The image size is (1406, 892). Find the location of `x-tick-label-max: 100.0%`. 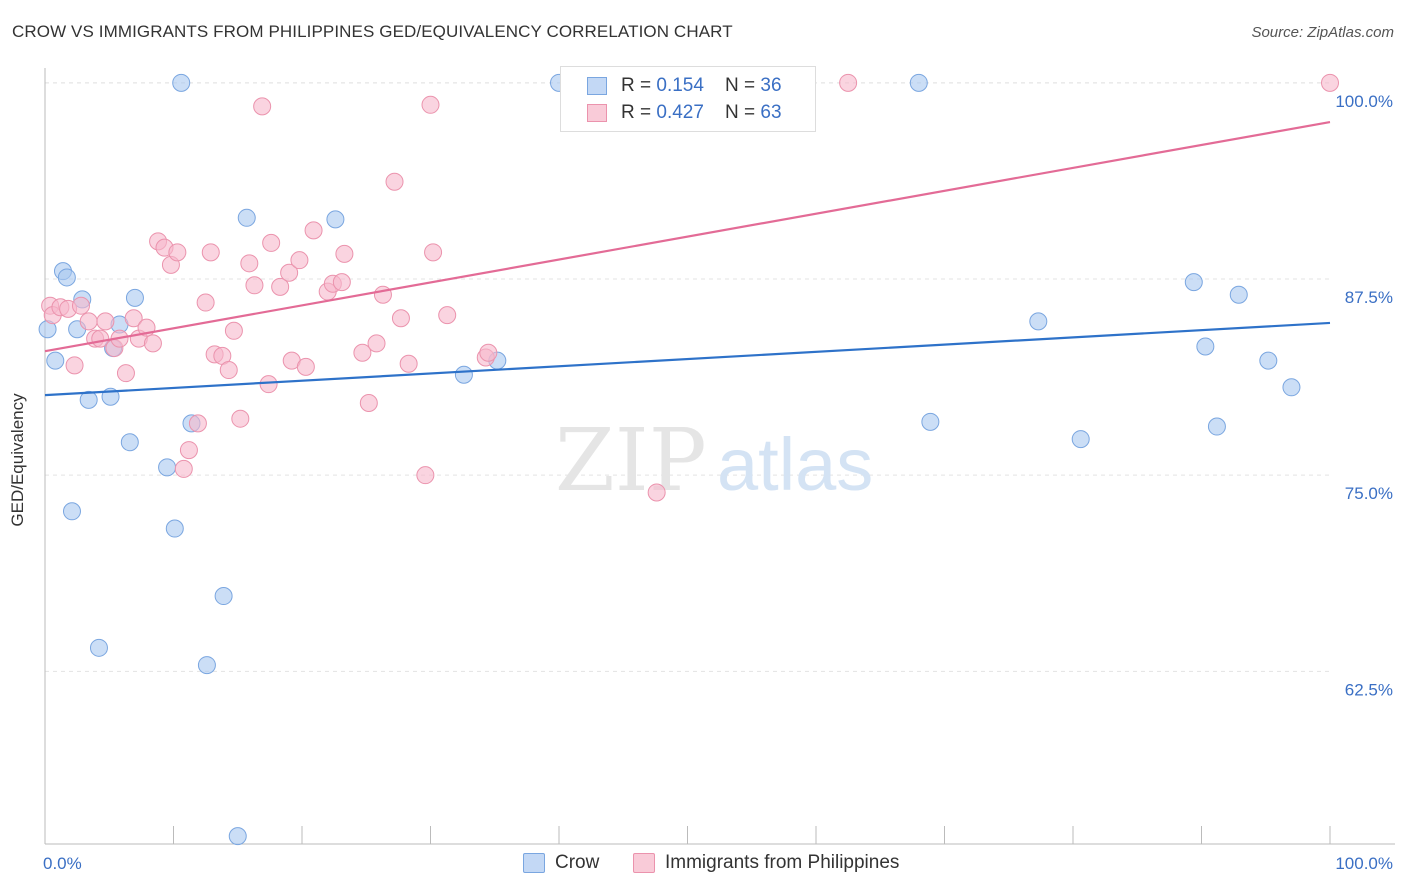

x-tick-label-max: 100.0% is located at coordinates (1364, 863).